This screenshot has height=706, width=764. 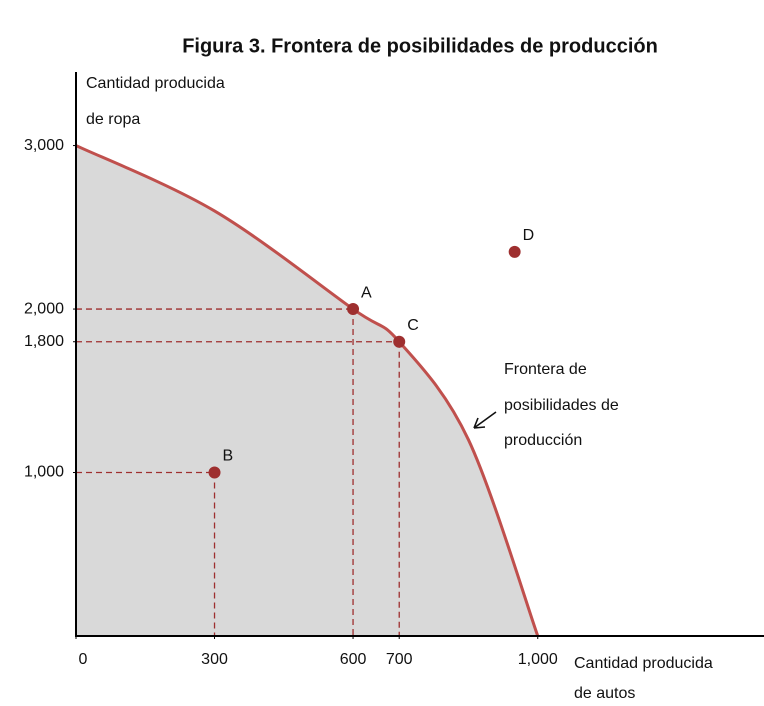 What do you see at coordinates (113, 119) in the screenshot?
I see `y-axis-label: de ropa` at bounding box center [113, 119].